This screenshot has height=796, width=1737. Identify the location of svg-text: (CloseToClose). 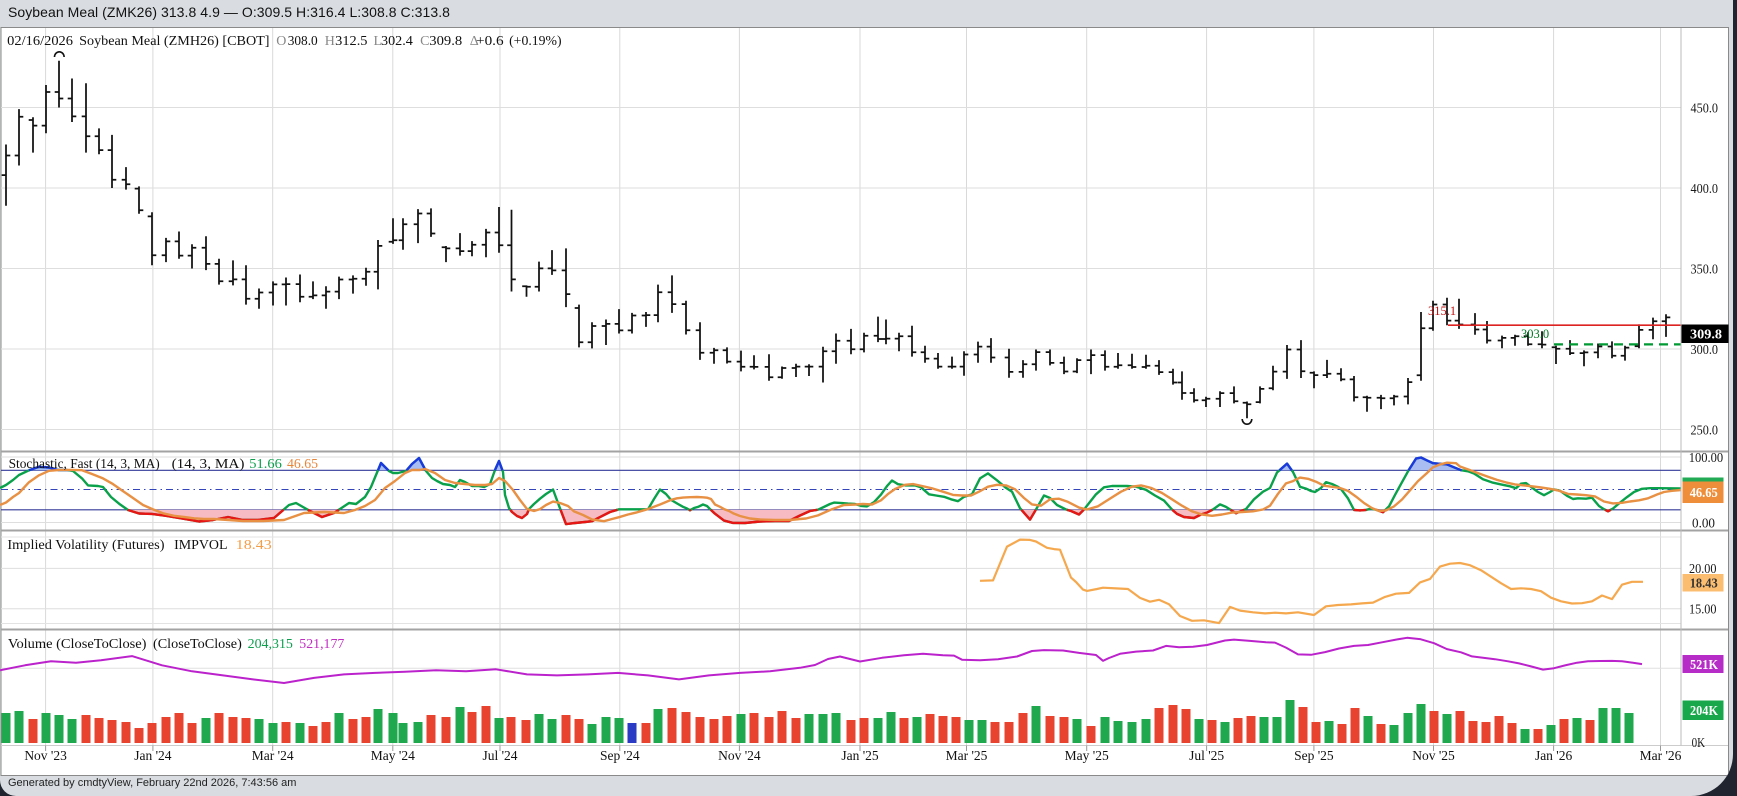
(197, 644).